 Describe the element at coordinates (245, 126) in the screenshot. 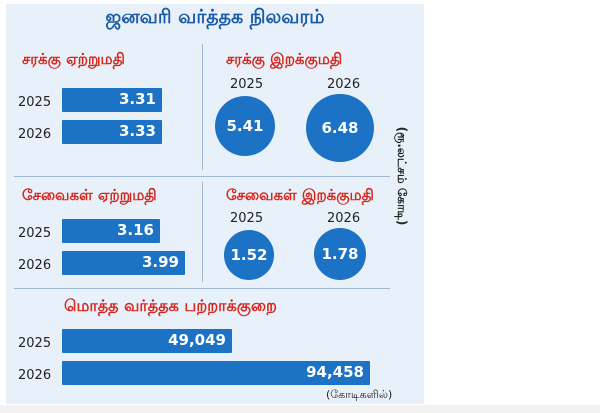

I see `goods-imports-bubble-2025: 5.41` at that location.